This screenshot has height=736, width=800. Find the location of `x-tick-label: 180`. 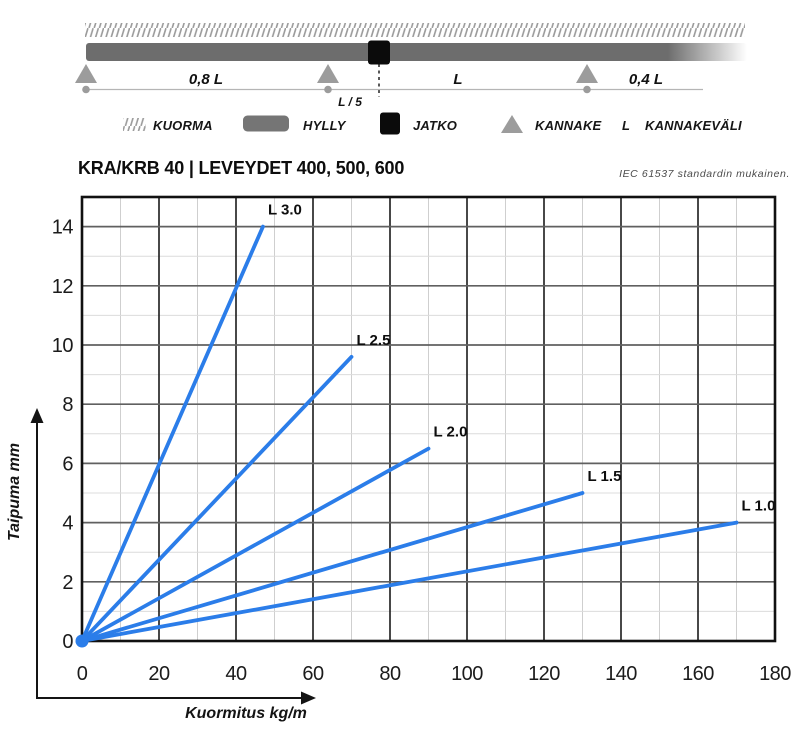

x-tick-label: 180 is located at coordinates (775, 674).